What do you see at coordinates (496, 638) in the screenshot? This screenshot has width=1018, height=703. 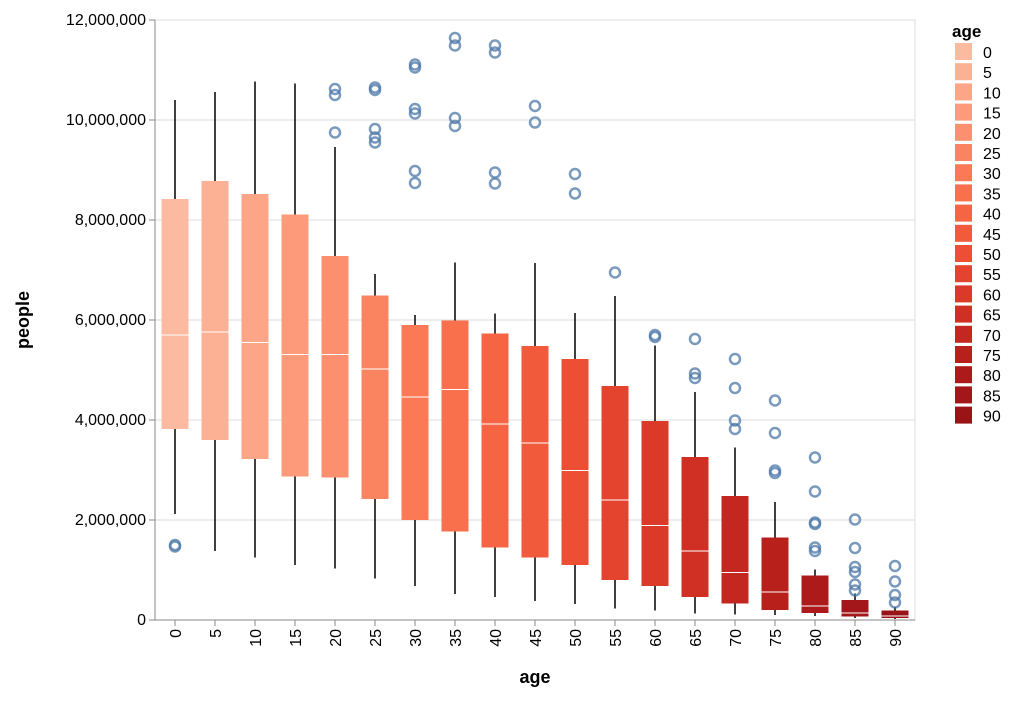 I see `x-tick-label-40: 40` at bounding box center [496, 638].